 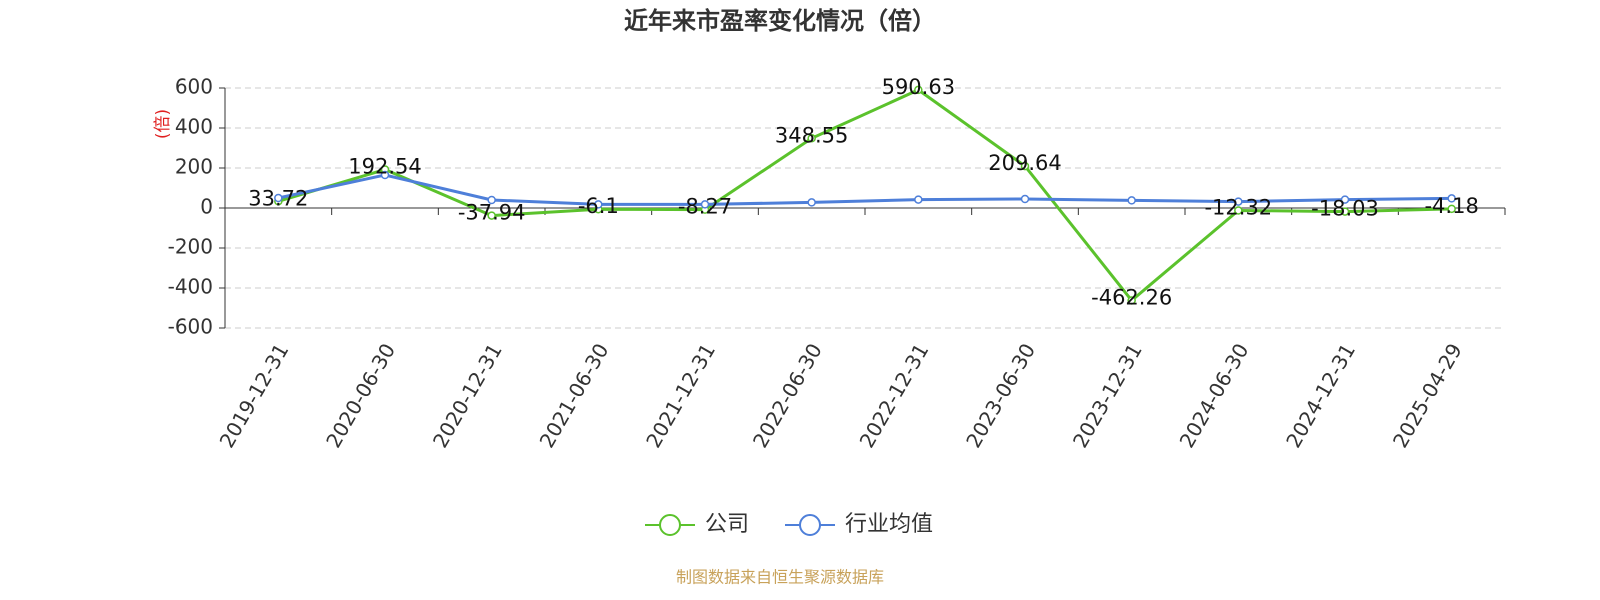 What do you see at coordinates (889, 524) in the screenshot?
I see `legend-label: 行业均值` at bounding box center [889, 524].